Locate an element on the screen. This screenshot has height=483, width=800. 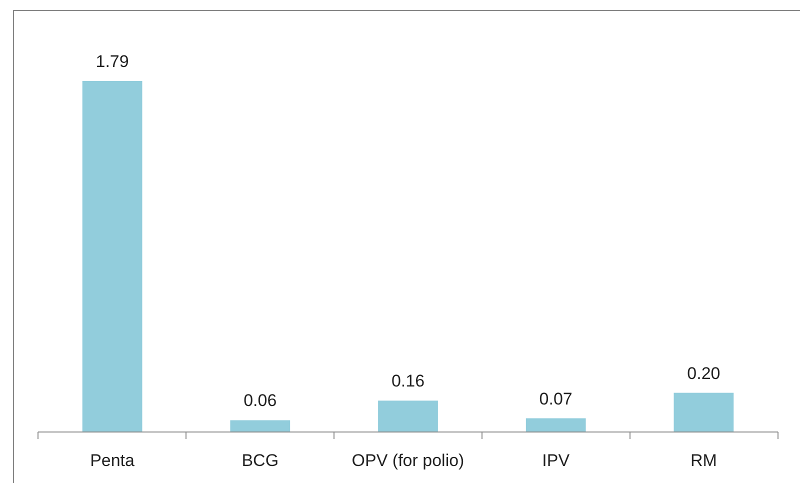
x-tick-label: RM is located at coordinates (703, 460).